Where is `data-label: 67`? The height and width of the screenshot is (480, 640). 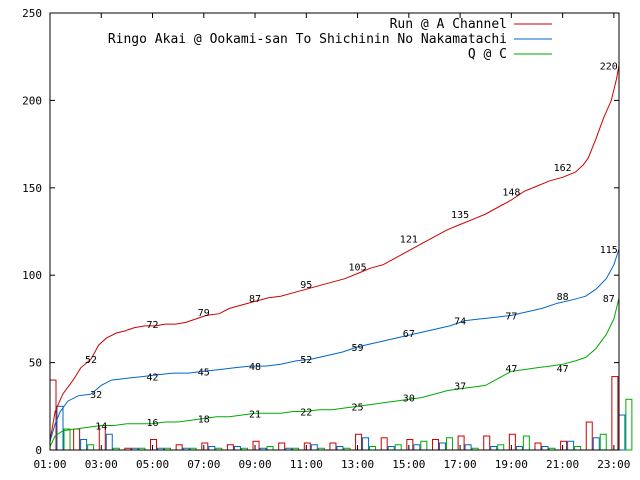 data-label: 67 is located at coordinates (409, 334).